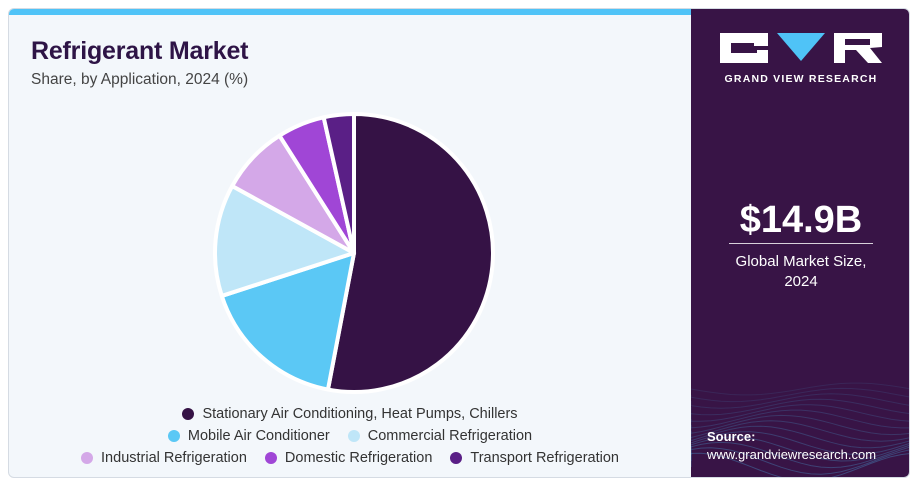  I want to click on legend-item: Commercial Refrigeration, so click(440, 436).